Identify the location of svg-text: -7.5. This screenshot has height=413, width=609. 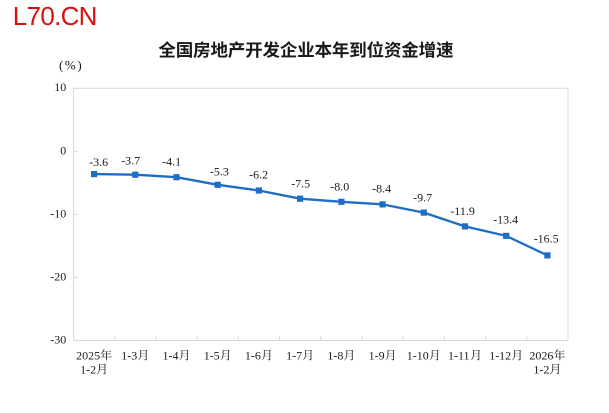
(300, 183).